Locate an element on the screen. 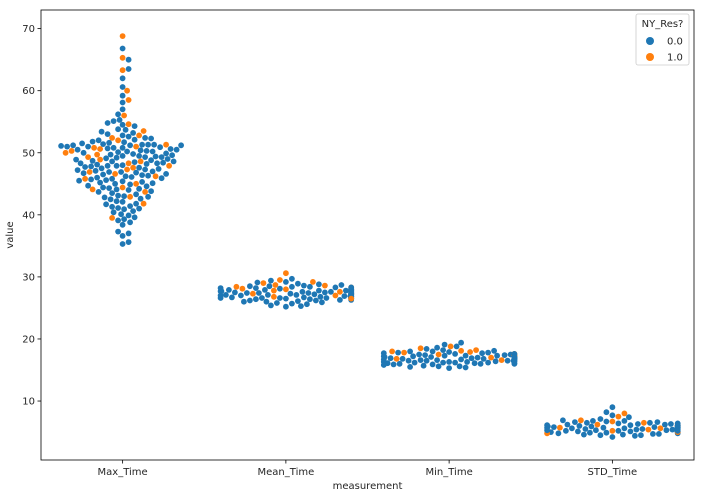  y-tick-label: 50 is located at coordinates (28, 153).